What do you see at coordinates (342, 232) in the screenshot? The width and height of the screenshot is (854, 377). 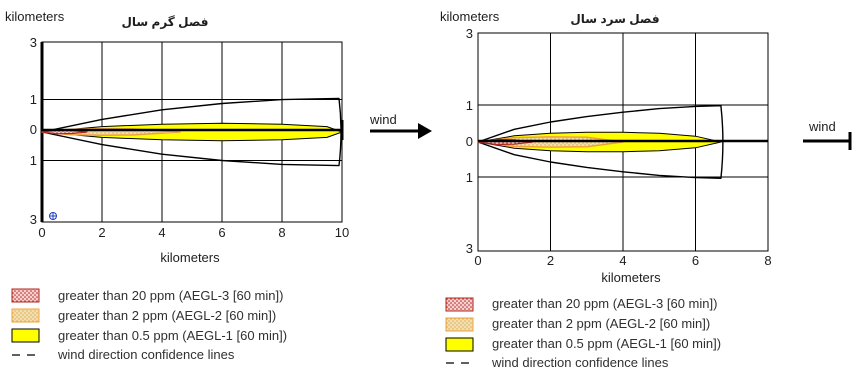 I see `x-tick-label: 10` at bounding box center [342, 232].